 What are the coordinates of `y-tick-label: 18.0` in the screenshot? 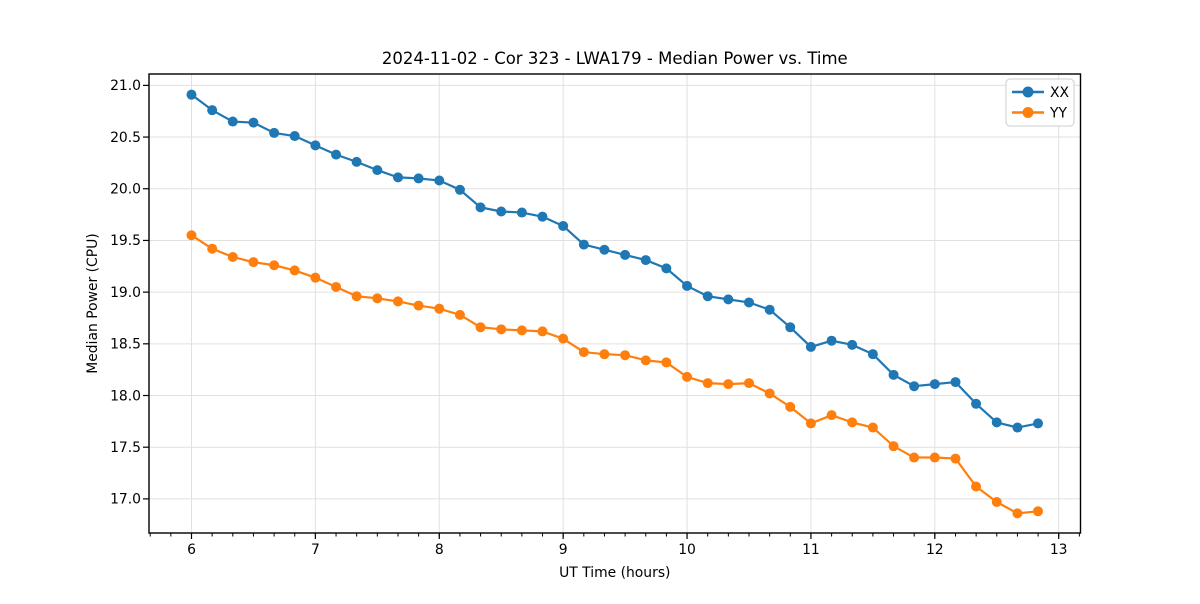 It's located at (125, 396).